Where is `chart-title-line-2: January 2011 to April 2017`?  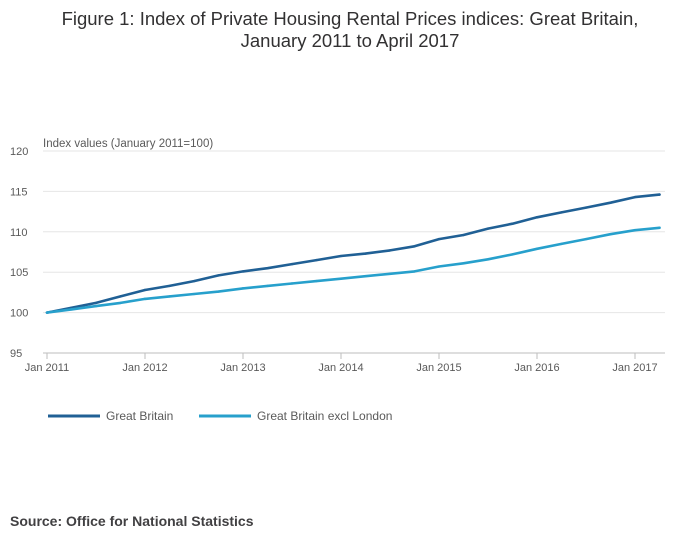 chart-title-line-2: January 2011 to April 2017 is located at coordinates (350, 40).